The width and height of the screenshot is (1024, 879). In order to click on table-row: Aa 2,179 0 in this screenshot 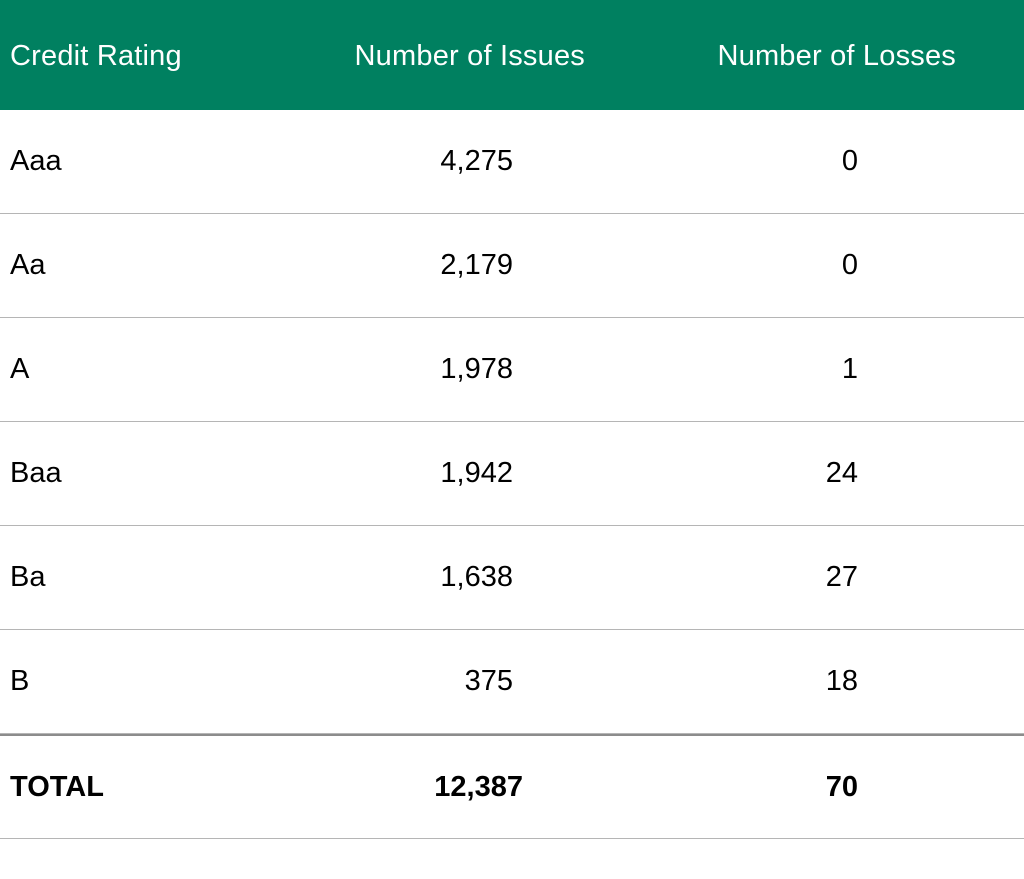, I will do `click(512, 266)`.